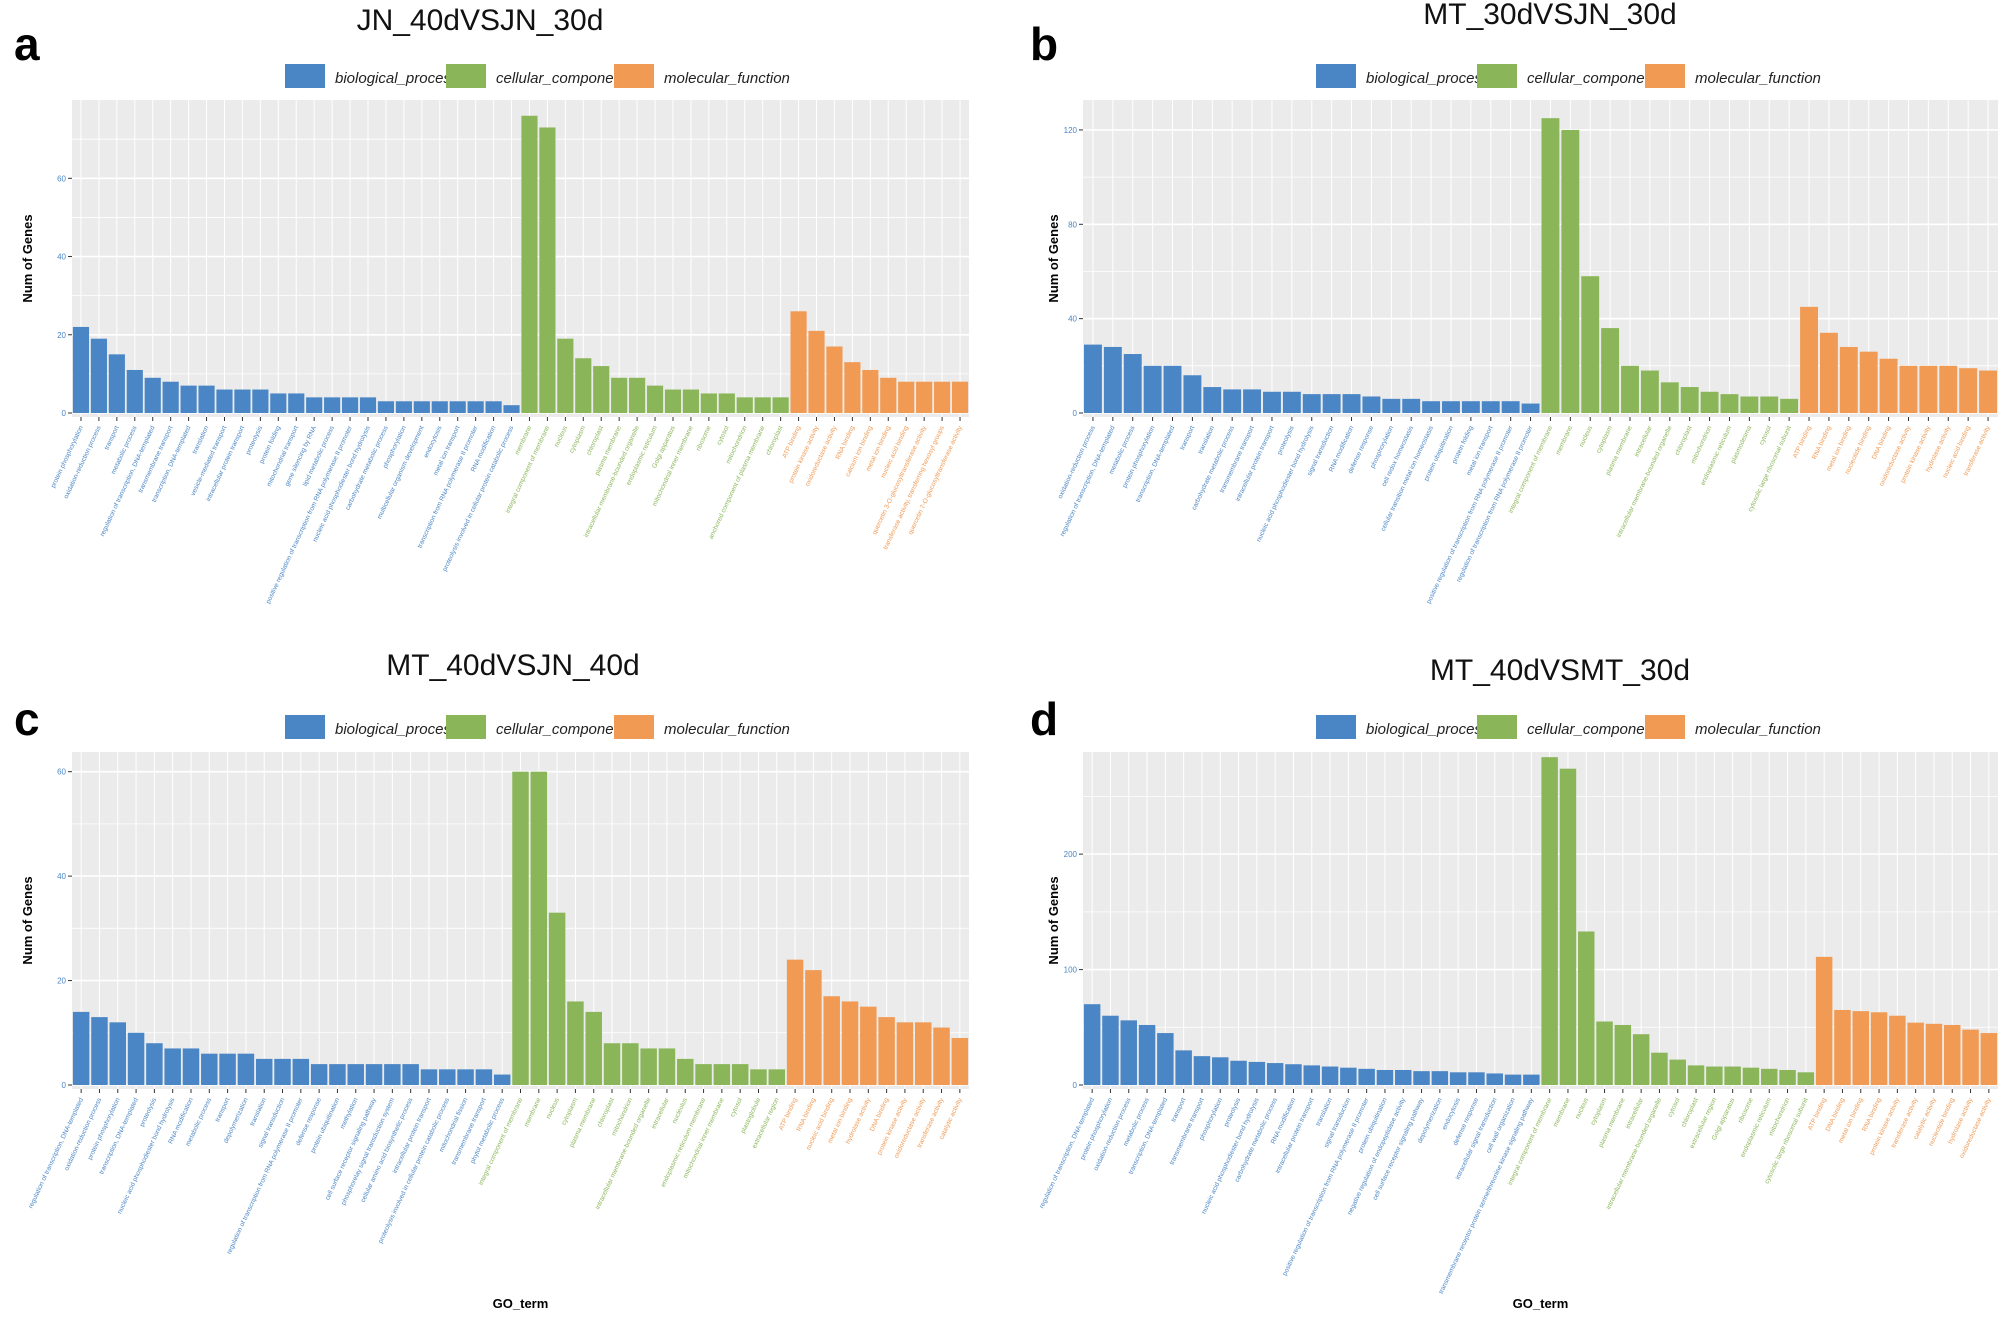  I want to click on panel-letter: c, so click(27, 719).